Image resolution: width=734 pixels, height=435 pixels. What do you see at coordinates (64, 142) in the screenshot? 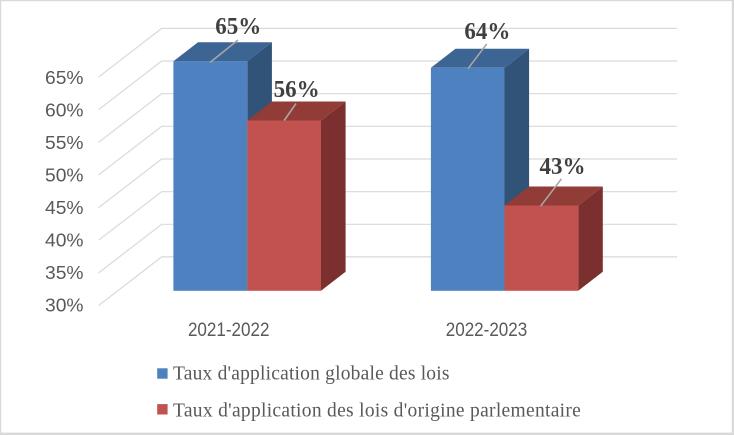
I see `svg-text: 55%` at bounding box center [64, 142].